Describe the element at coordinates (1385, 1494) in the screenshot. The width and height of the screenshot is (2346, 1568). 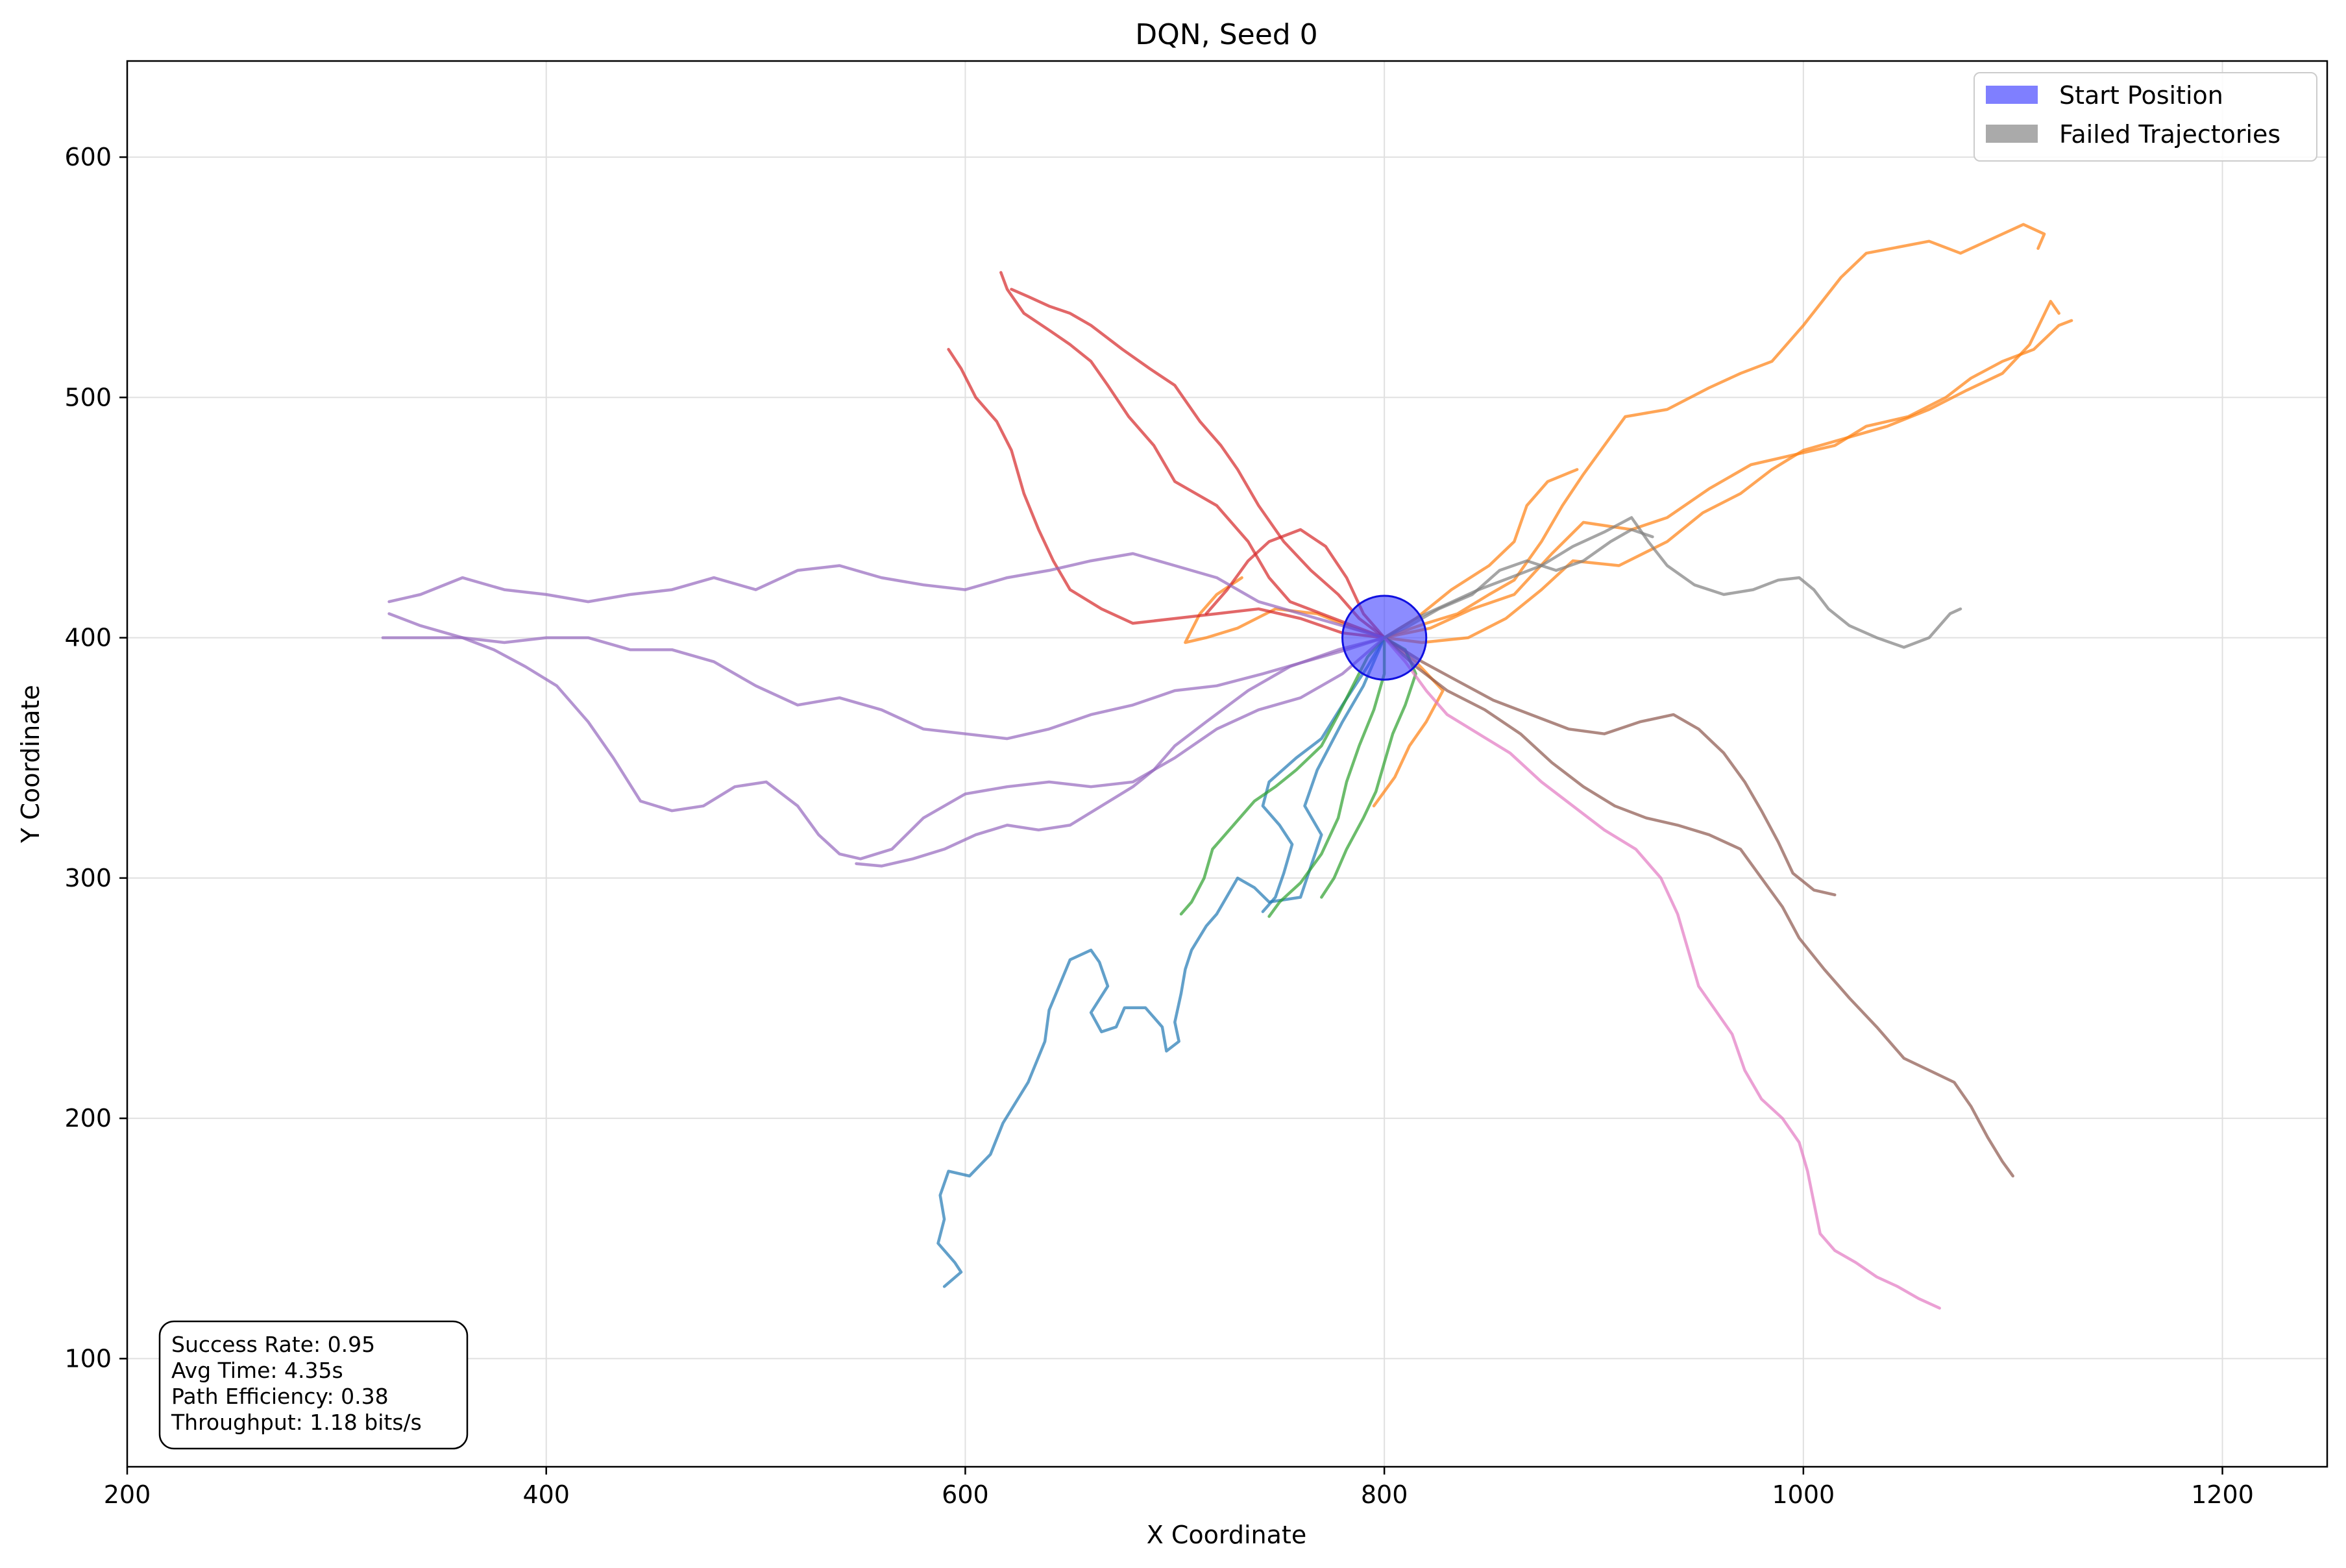
I see `x-tick-label: 800` at that location.